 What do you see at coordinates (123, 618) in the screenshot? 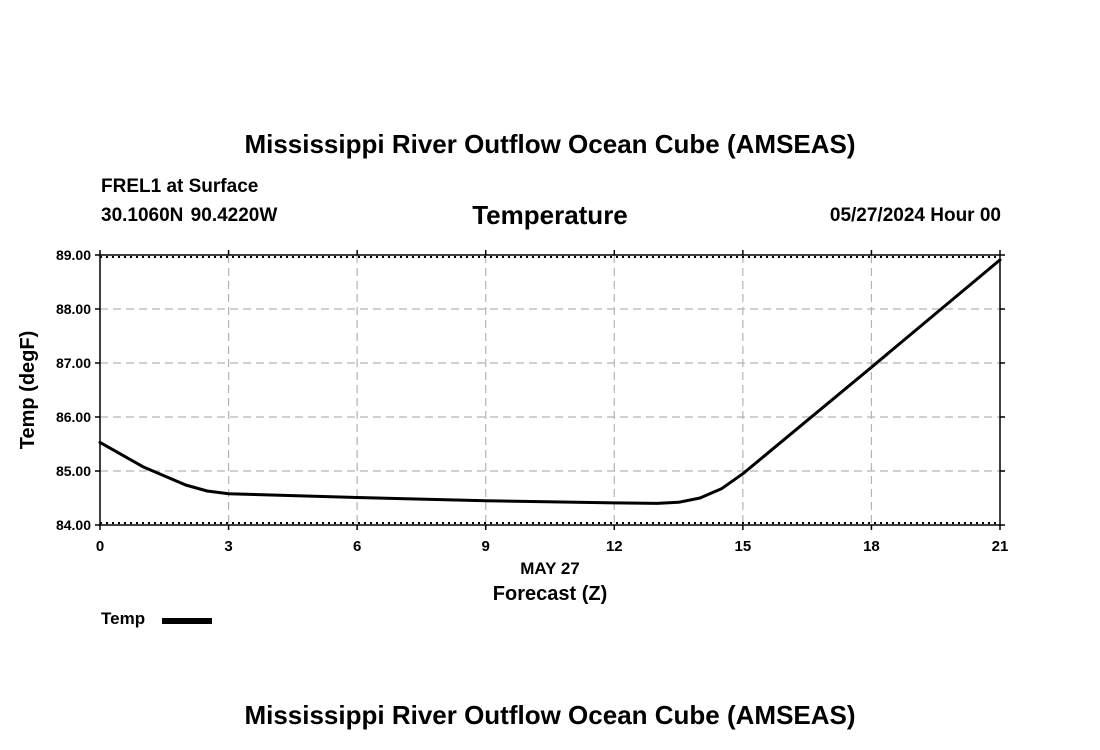
I see `legend-label: Temp` at bounding box center [123, 618].